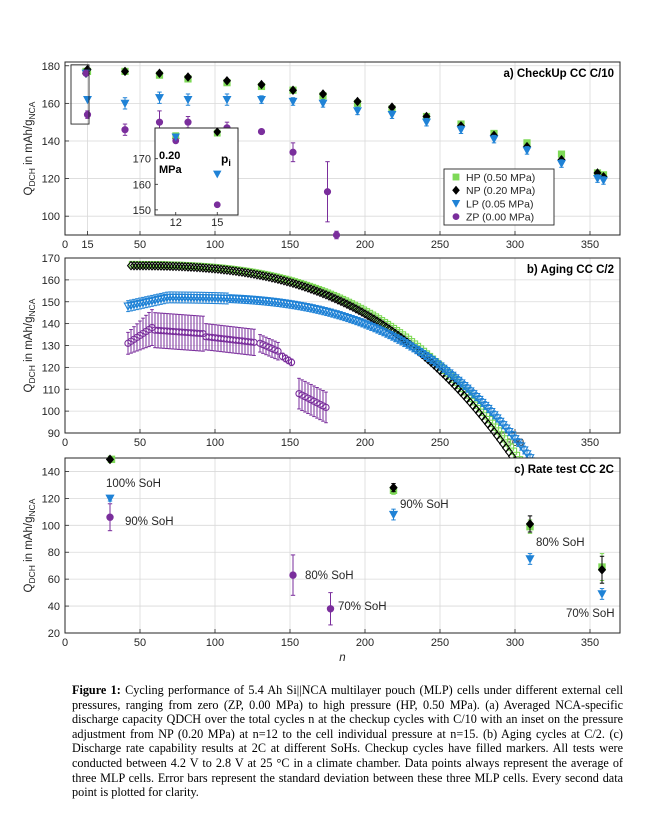 The height and width of the screenshot is (814, 646). Describe the element at coordinates (149, 522) in the screenshot. I see `soh-annotation: 90% SoH` at that location.